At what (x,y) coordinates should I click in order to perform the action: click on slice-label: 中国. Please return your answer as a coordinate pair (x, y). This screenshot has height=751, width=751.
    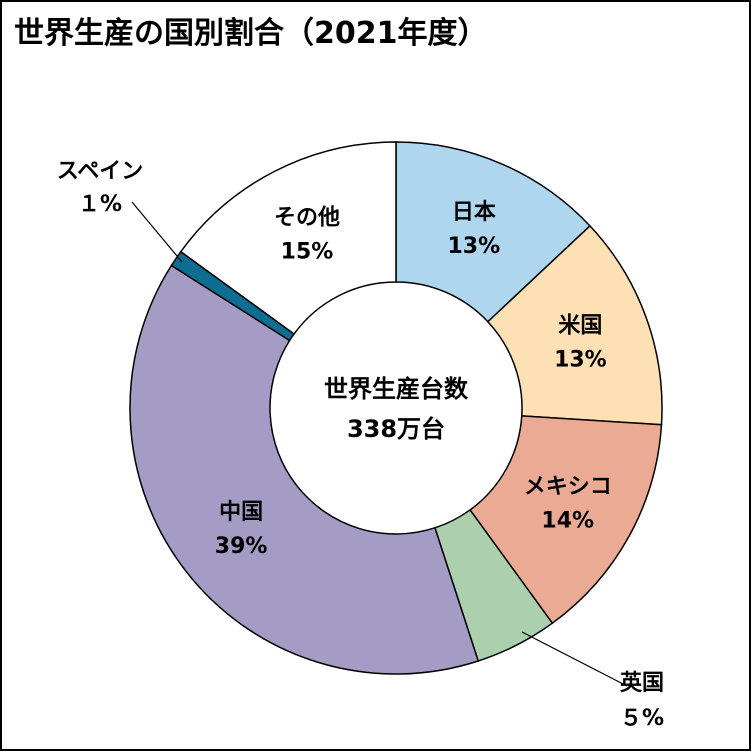
    Looking at the image, I should click on (241, 512).